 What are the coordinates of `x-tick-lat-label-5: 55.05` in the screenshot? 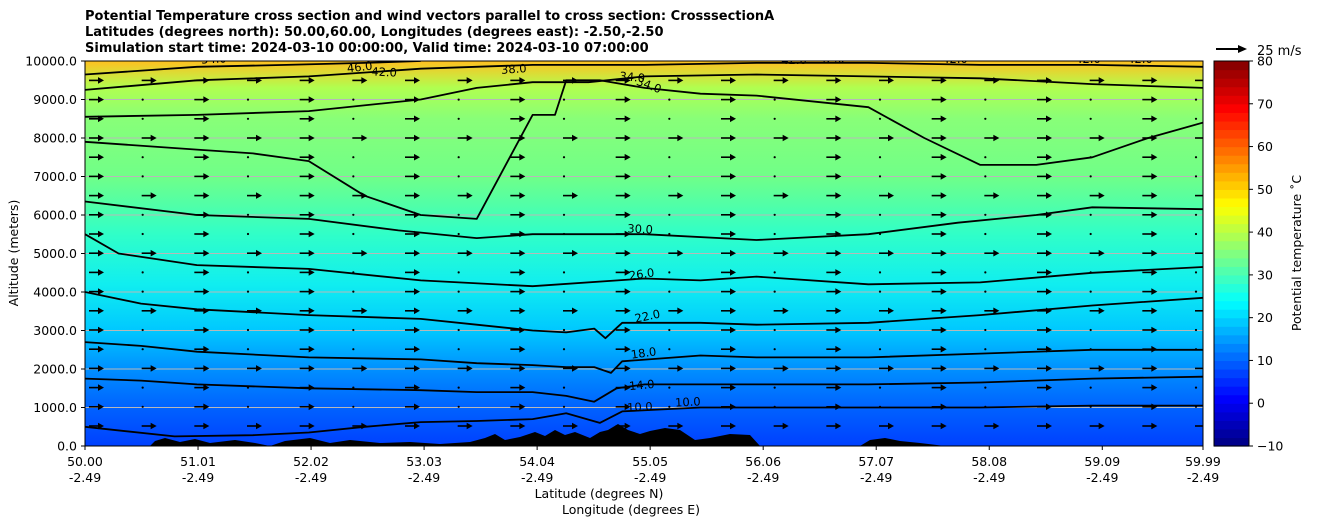 It's located at (650, 461).